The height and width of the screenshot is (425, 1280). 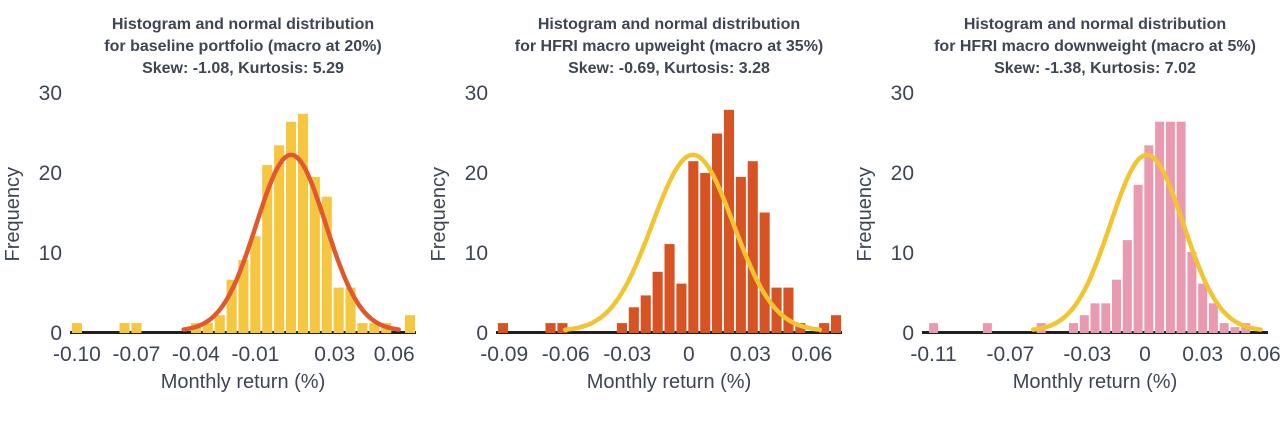 I want to click on x-axis-ticks: -0.10 -0.07 -0.04 -0.01 0.03 0.06, so click(x=234, y=355).